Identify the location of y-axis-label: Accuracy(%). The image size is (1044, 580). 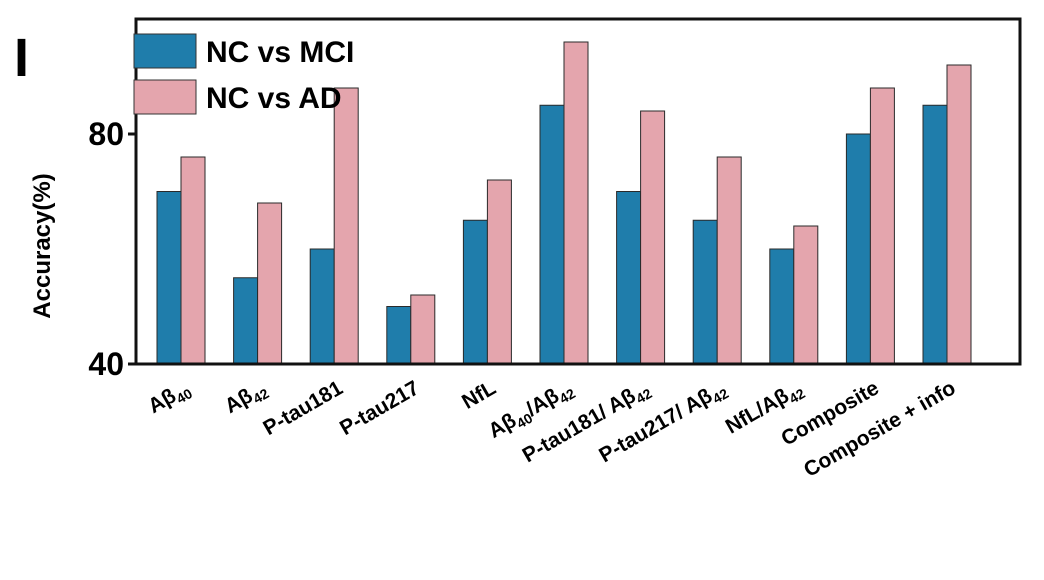
(42, 245).